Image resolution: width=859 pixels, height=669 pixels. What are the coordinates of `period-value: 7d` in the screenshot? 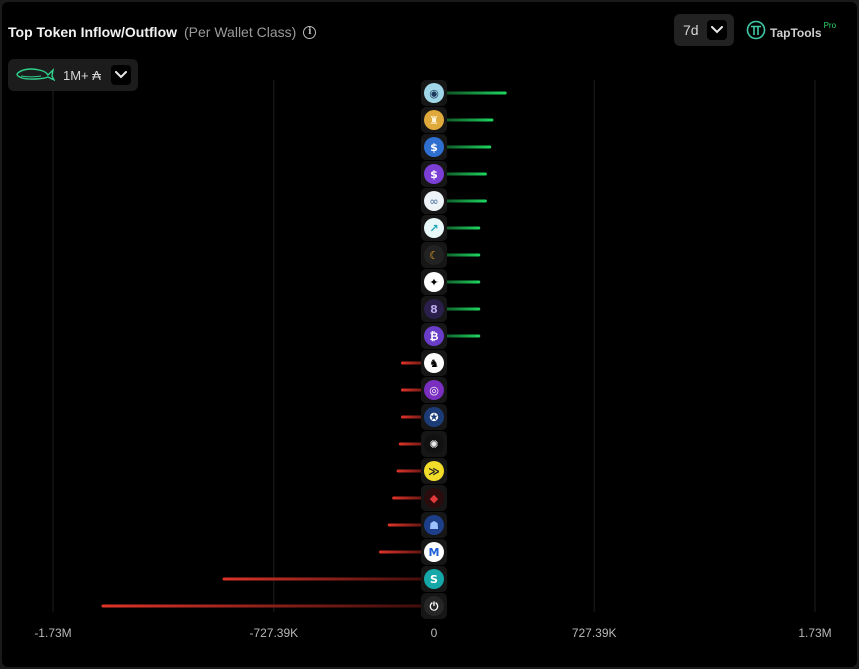 It's located at (691, 30).